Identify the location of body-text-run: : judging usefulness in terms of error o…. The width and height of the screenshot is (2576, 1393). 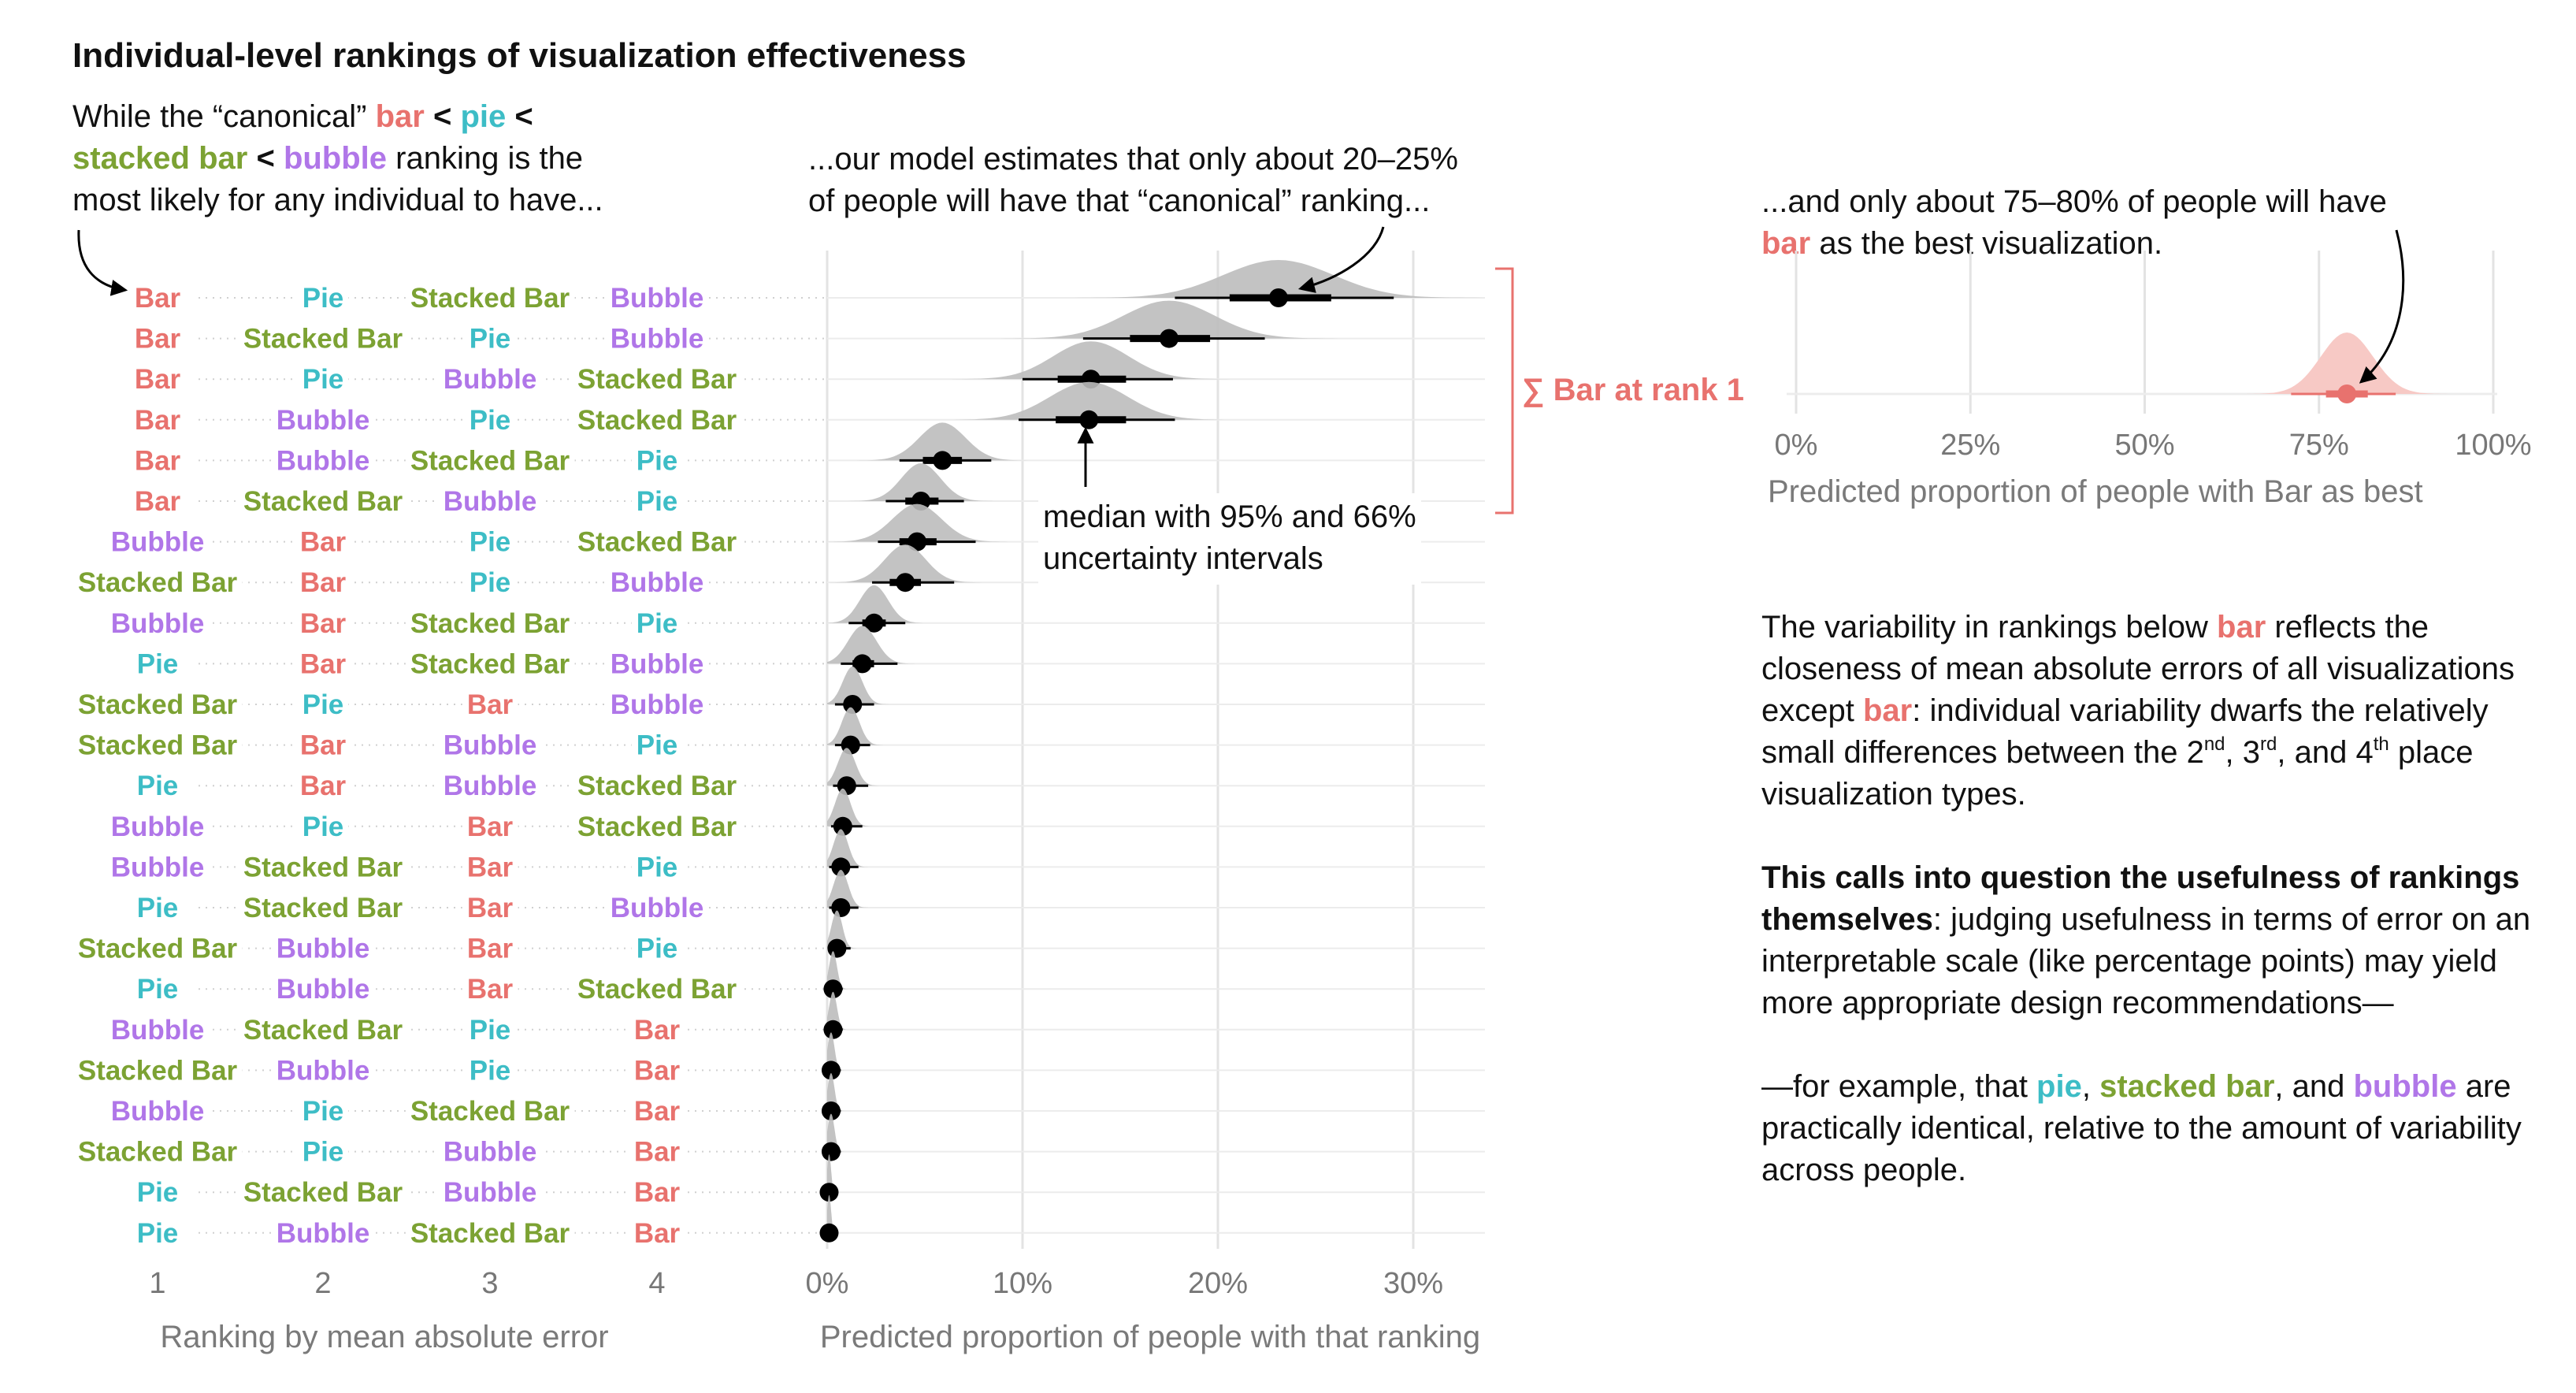
(2146, 961).